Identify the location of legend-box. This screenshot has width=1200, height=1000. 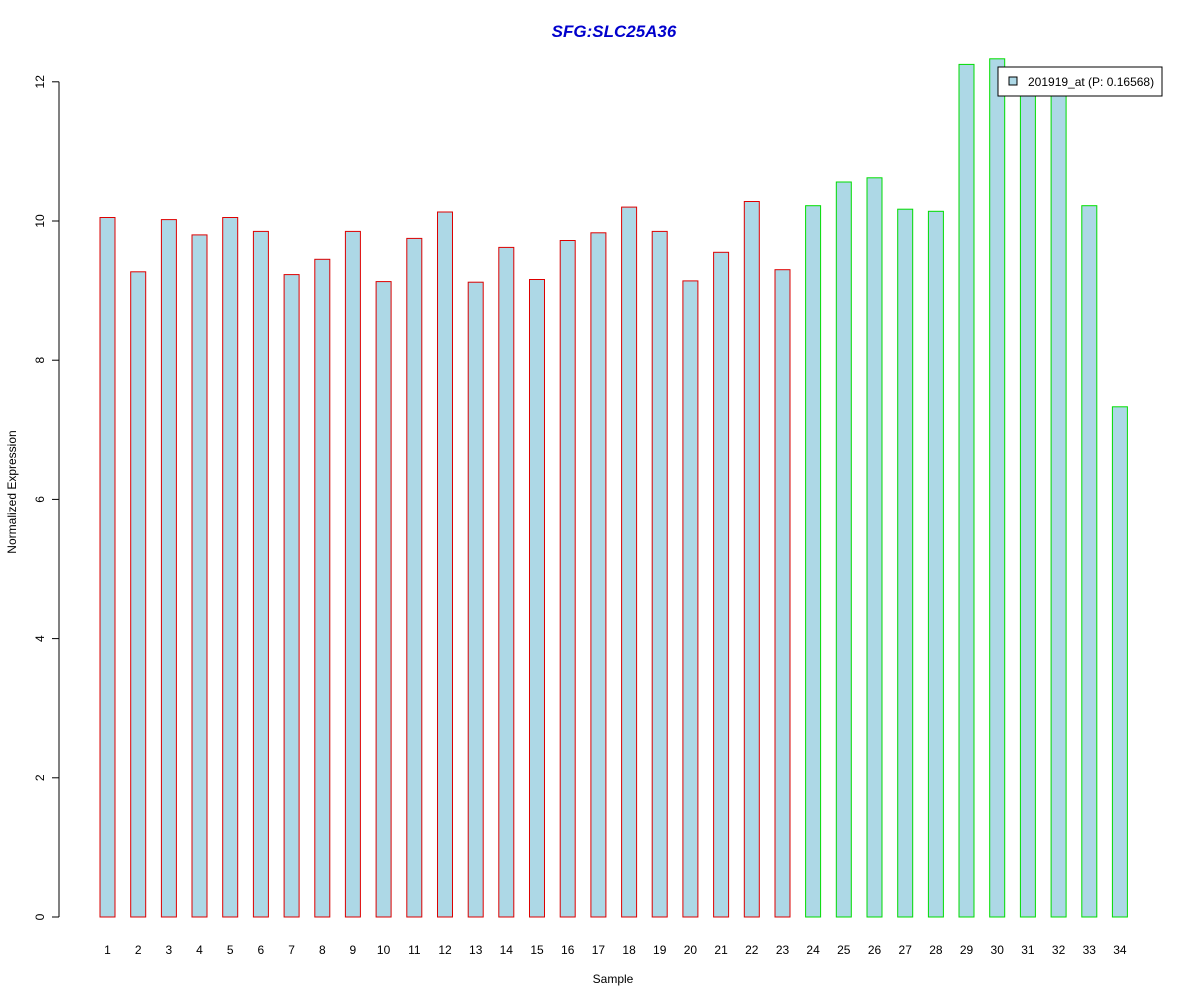
(1080, 81).